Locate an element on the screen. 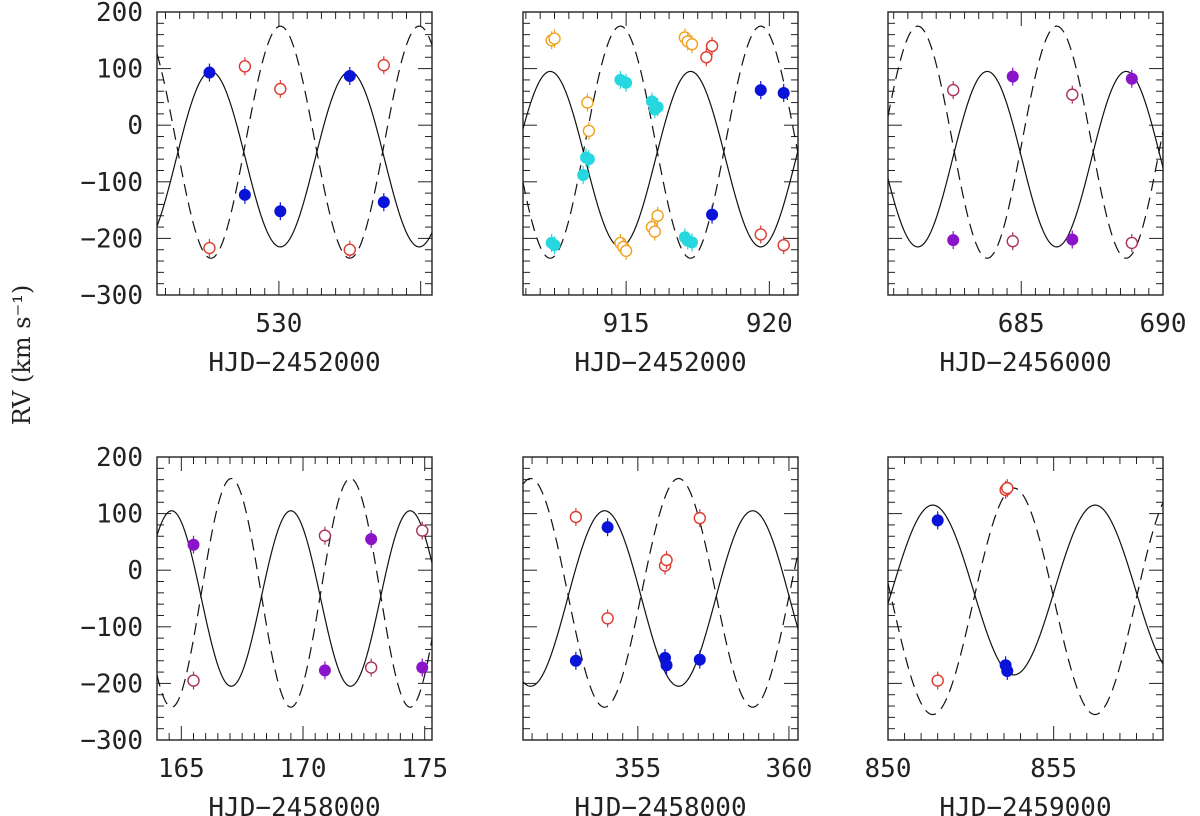 Image resolution: width=1200 pixels, height=816 pixels. x-axis-label: HJD−2452000 is located at coordinates (660, 363).